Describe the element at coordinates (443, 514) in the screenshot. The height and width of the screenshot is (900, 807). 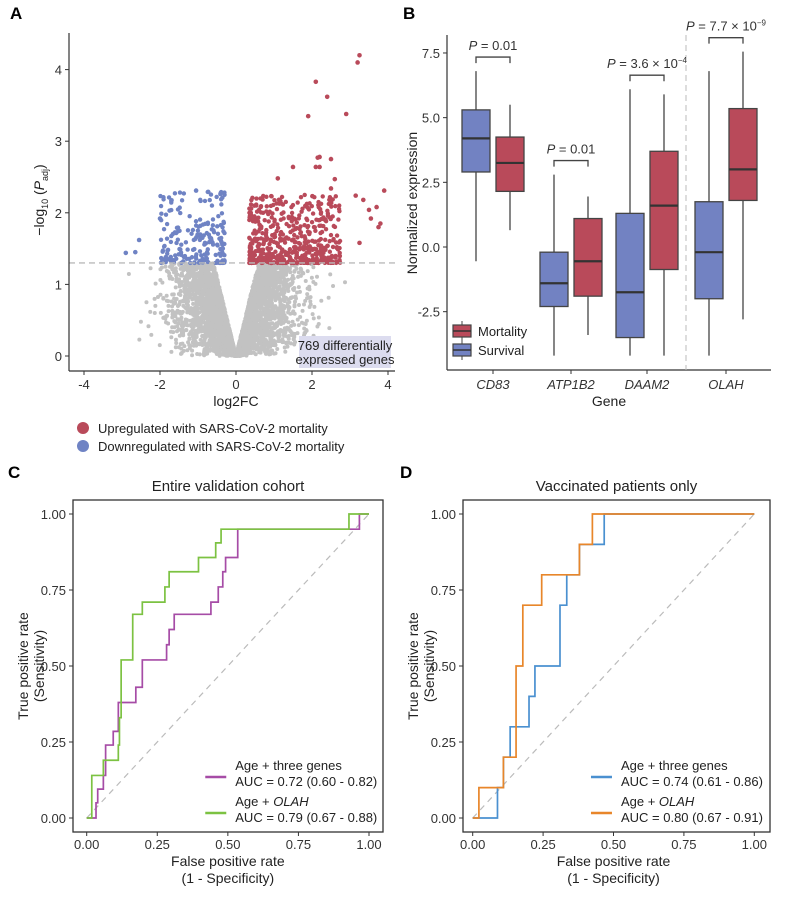
I see `y-tick-label: 1.00` at that location.